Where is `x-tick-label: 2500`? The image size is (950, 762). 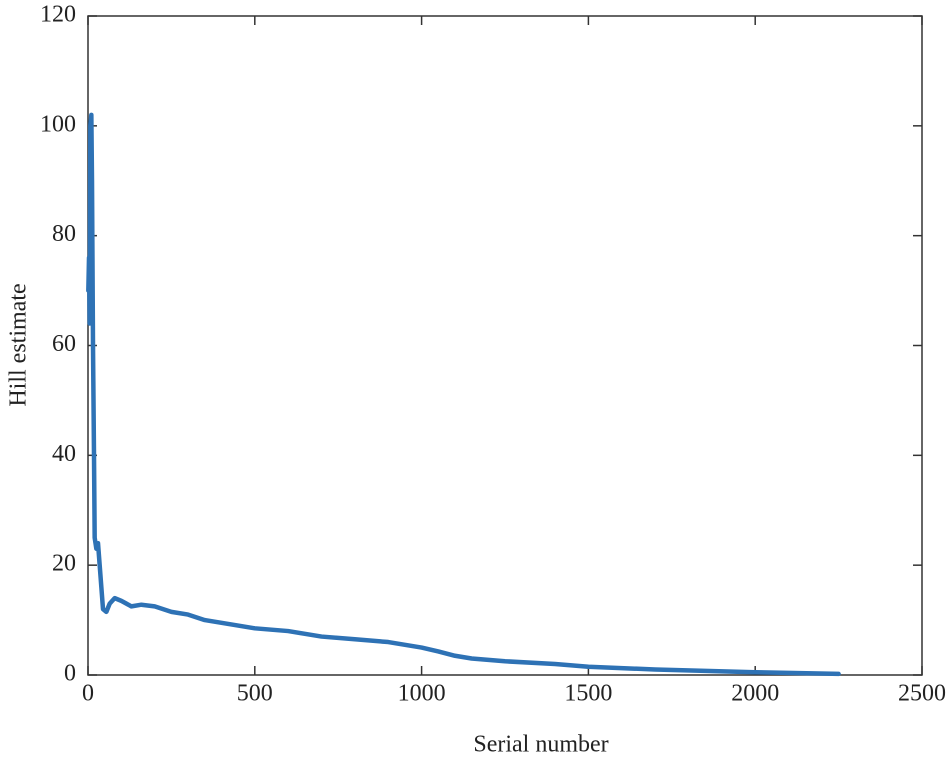
x-tick-label: 2500 is located at coordinates (922, 694).